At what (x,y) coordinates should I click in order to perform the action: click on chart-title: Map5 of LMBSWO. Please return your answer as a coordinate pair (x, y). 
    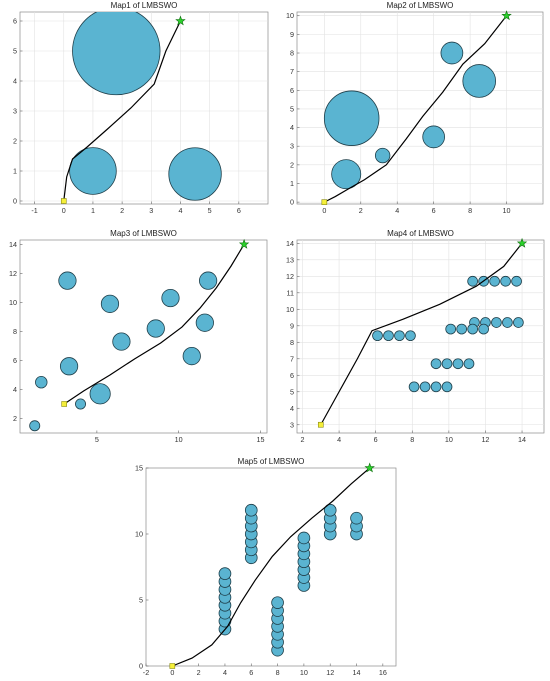
    Looking at the image, I should click on (271, 461).